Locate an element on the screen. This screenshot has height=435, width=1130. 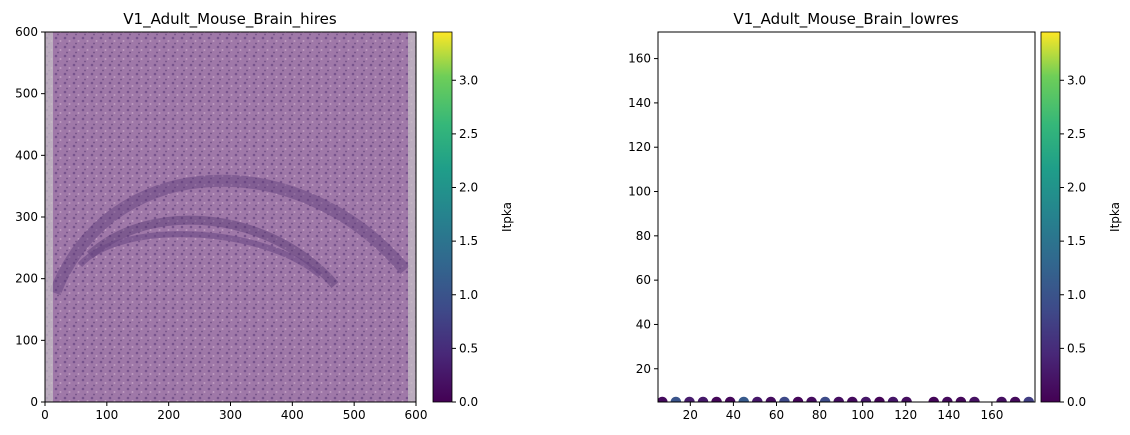
x-tick-label: 20 is located at coordinates (690, 415).